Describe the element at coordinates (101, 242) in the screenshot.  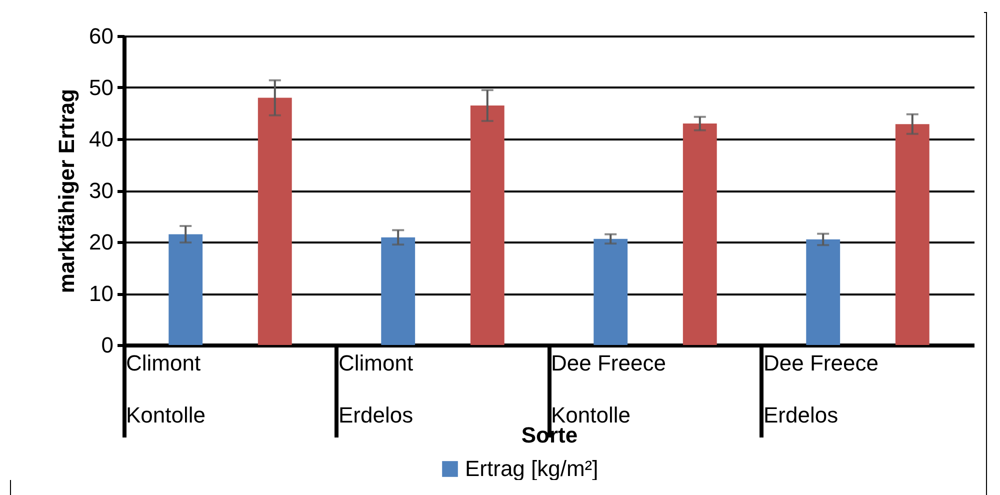
I see `y-tick-label: 20` at that location.